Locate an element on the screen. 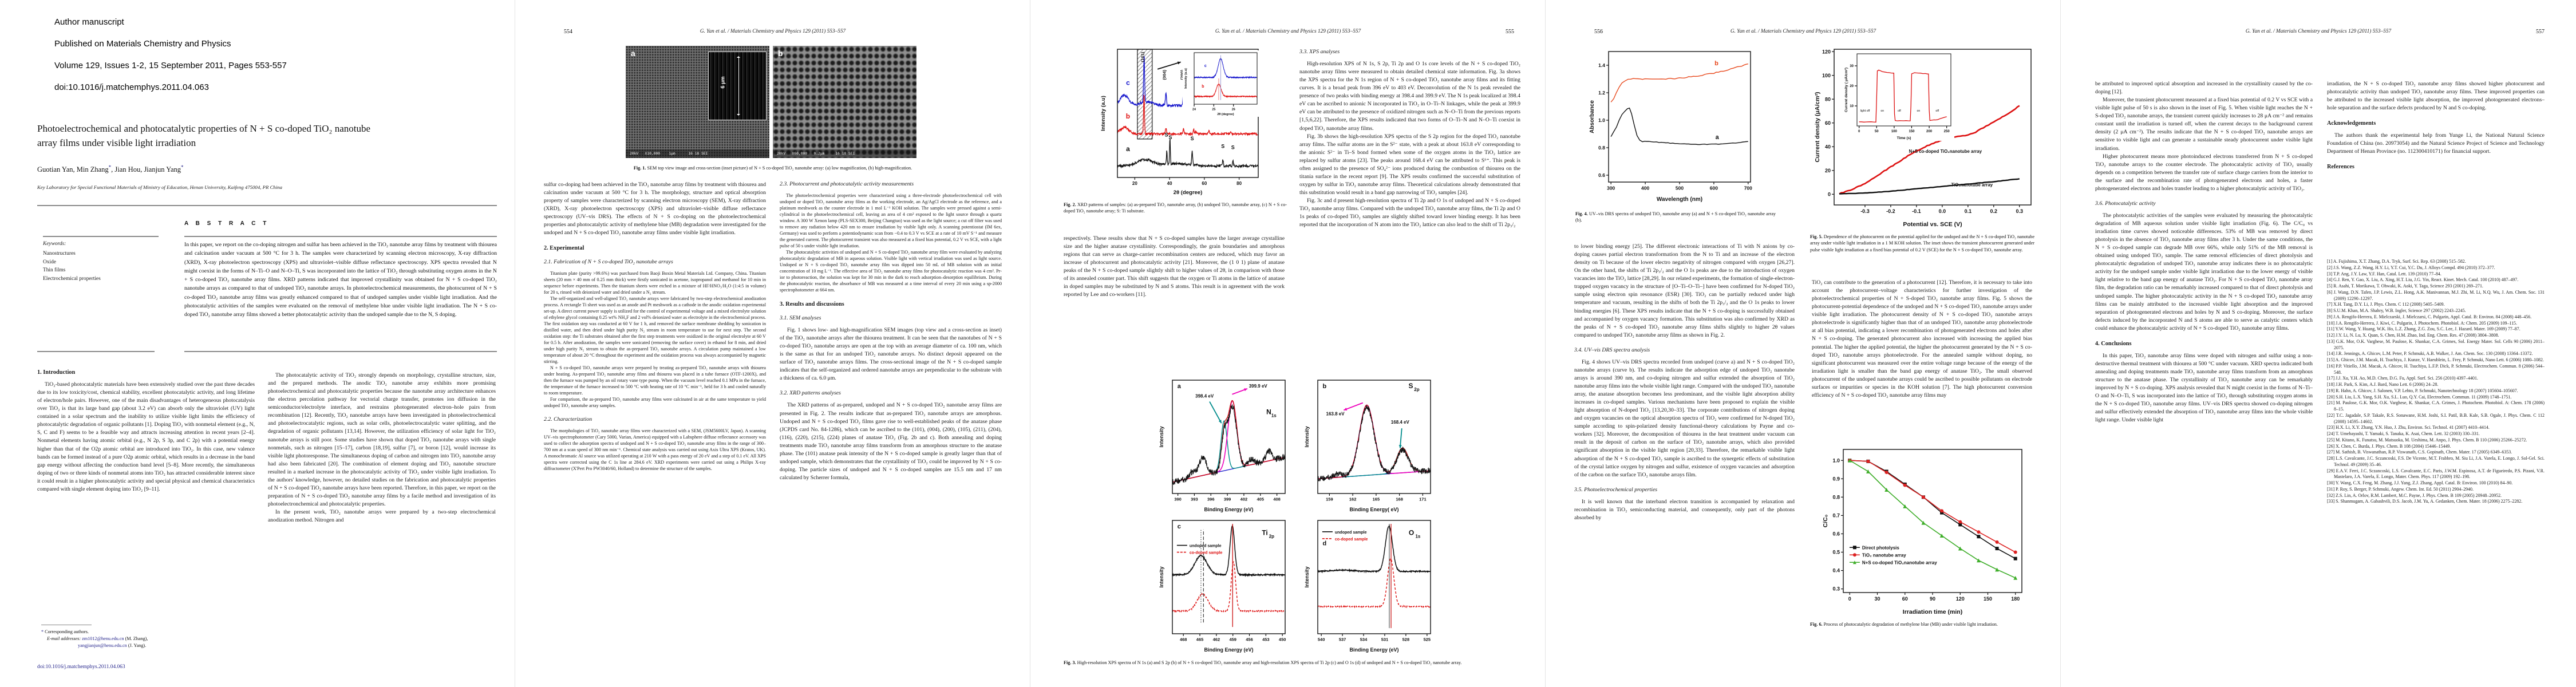  title-divider is located at coordinates (267, 205).